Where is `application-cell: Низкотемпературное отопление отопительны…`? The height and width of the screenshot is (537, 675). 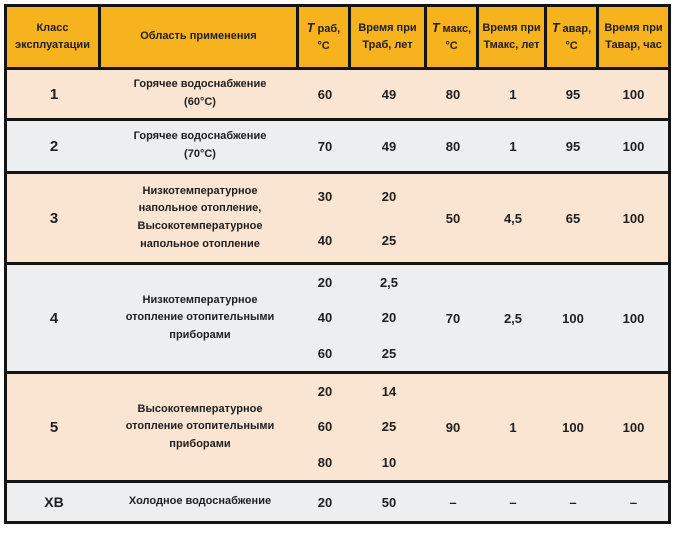 application-cell: Низкотемпературное отопление отопительны… is located at coordinates (200, 318).